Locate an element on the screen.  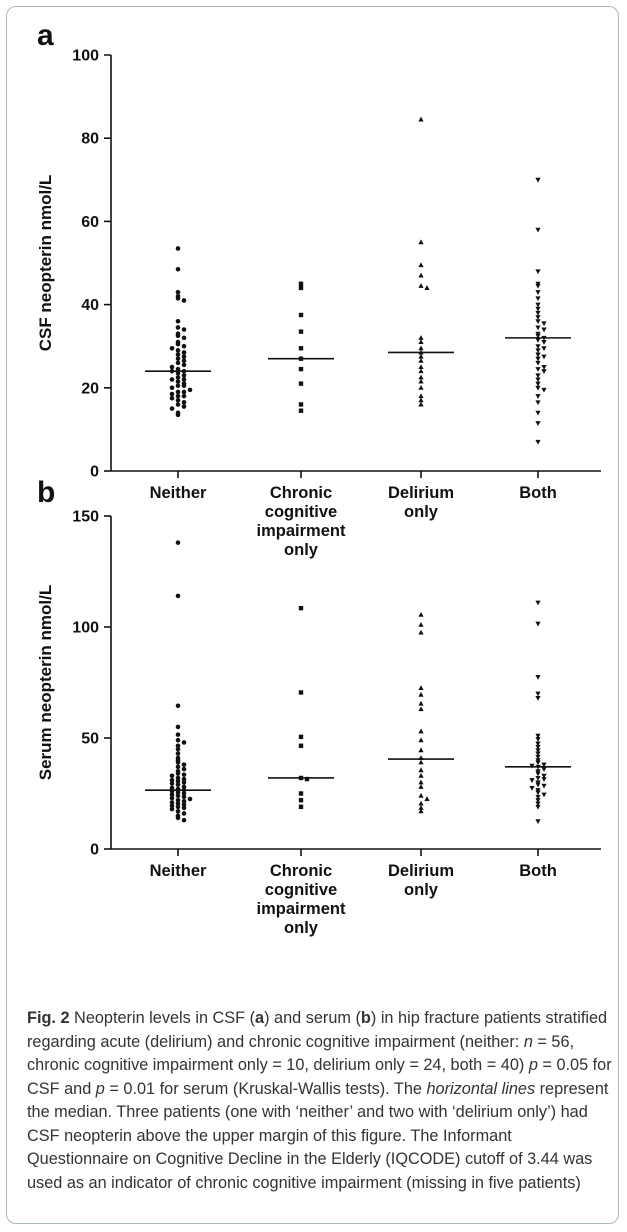
caption-letter-a: a is located at coordinates (260, 1018).